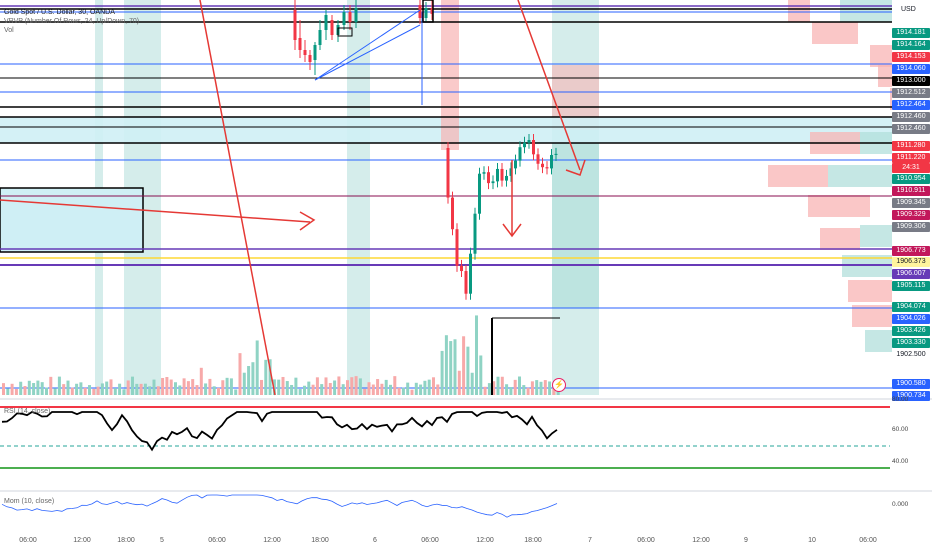 Image resolution: width=932 pixels, height=550 pixels. I want to click on time-label: 06:00, so click(217, 540).